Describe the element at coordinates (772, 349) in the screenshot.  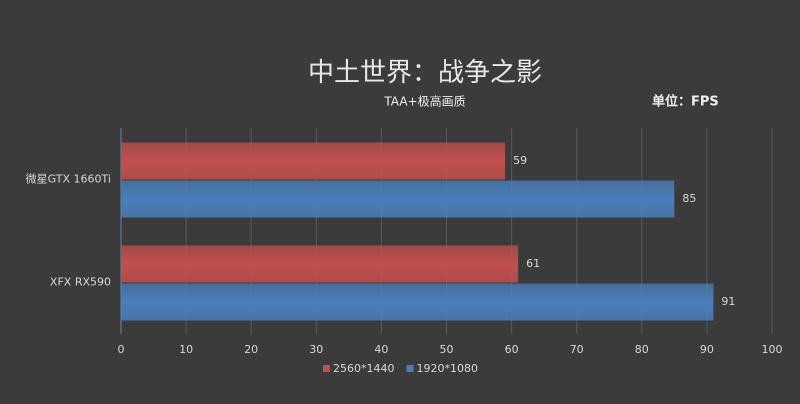
I see `x-tick-label: 100` at that location.